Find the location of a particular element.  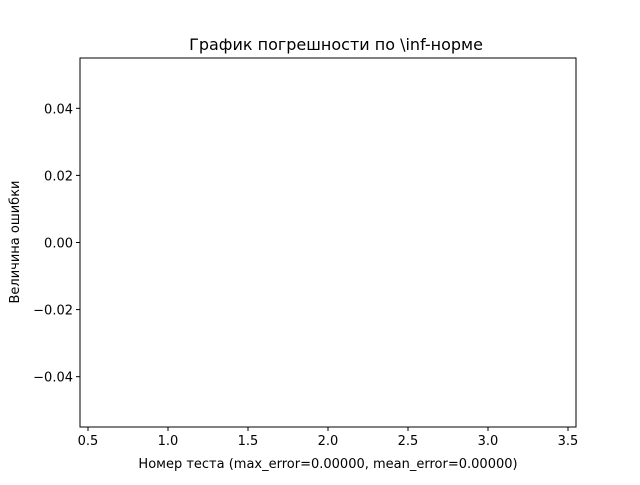

y-tick-label: 0.02 is located at coordinates (58, 176).